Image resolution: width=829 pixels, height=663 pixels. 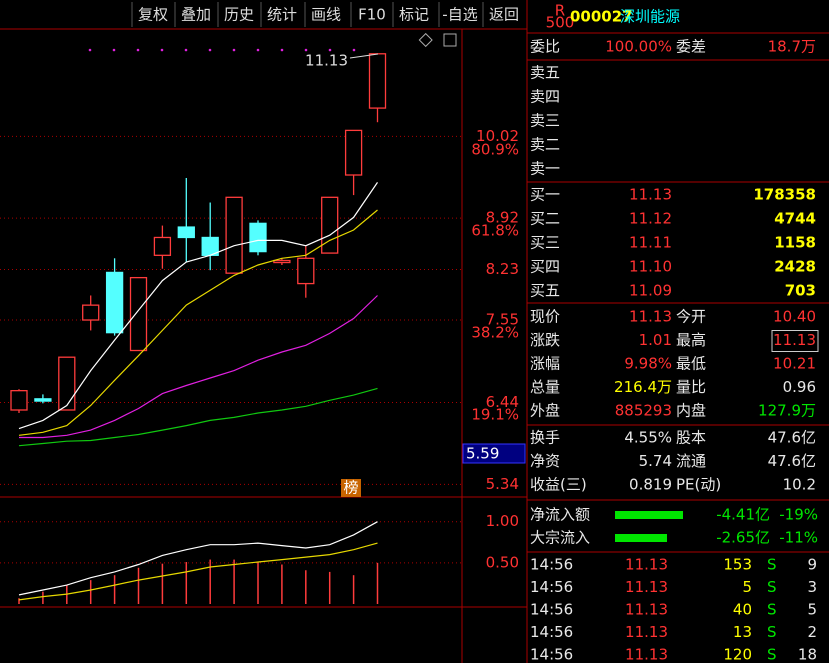 What do you see at coordinates (364, 56) in the screenshot?
I see `annotation-arrow` at bounding box center [364, 56].